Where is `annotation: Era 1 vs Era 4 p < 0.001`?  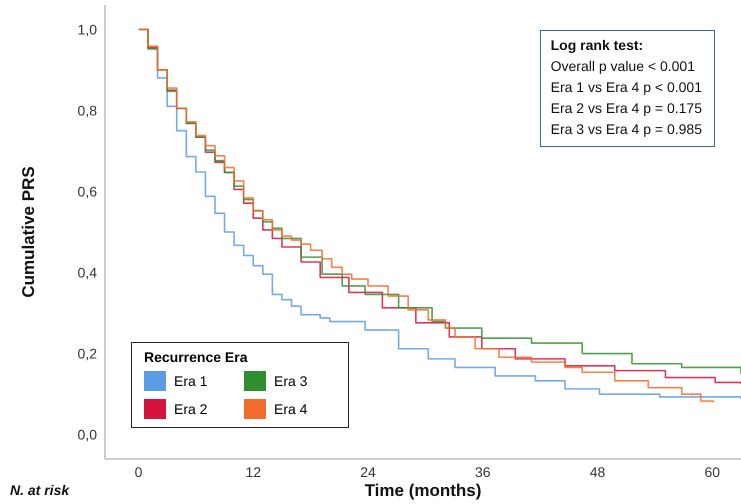
annotation: Era 1 vs Era 4 p < 0.001 is located at coordinates (626, 87).